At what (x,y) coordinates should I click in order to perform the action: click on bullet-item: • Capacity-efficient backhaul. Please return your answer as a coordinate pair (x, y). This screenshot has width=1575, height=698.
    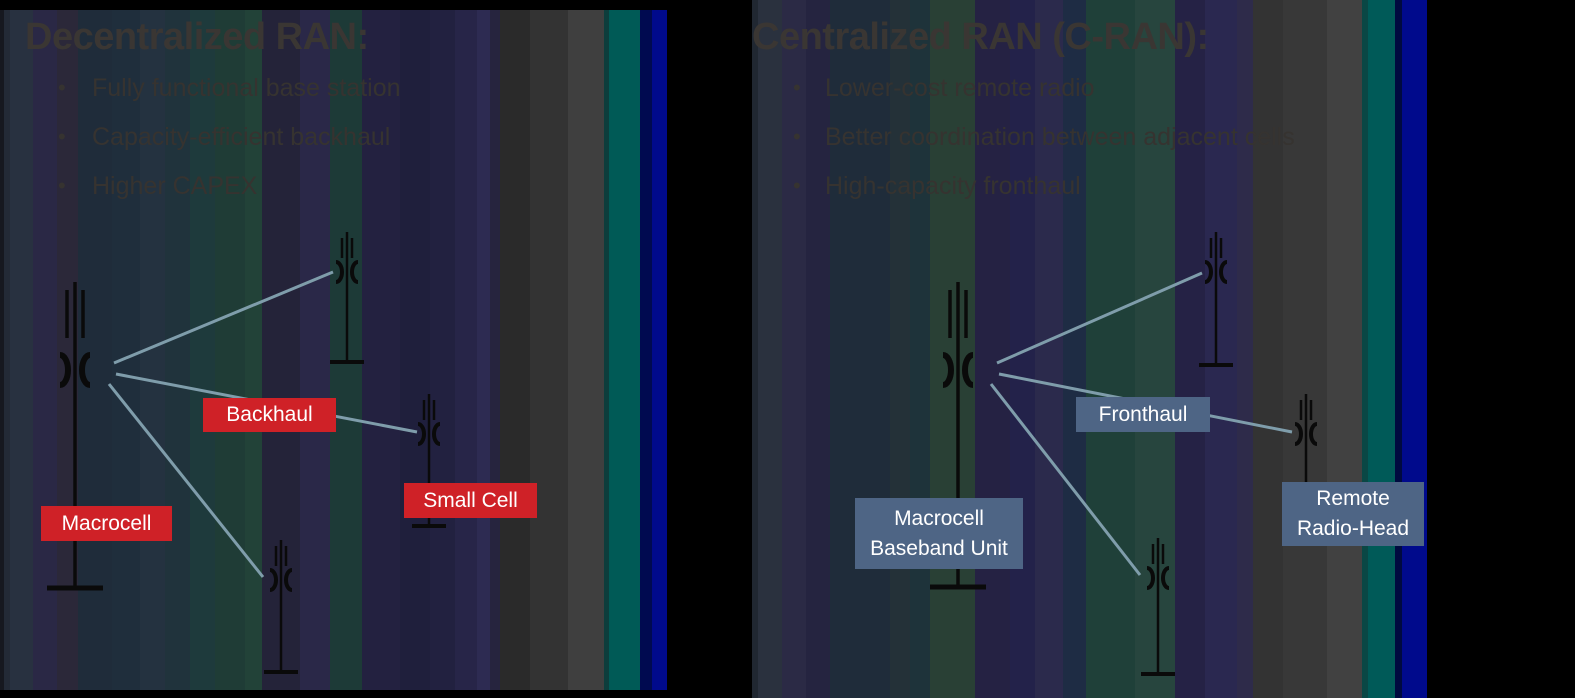
    Looking at the image, I should click on (229, 137).